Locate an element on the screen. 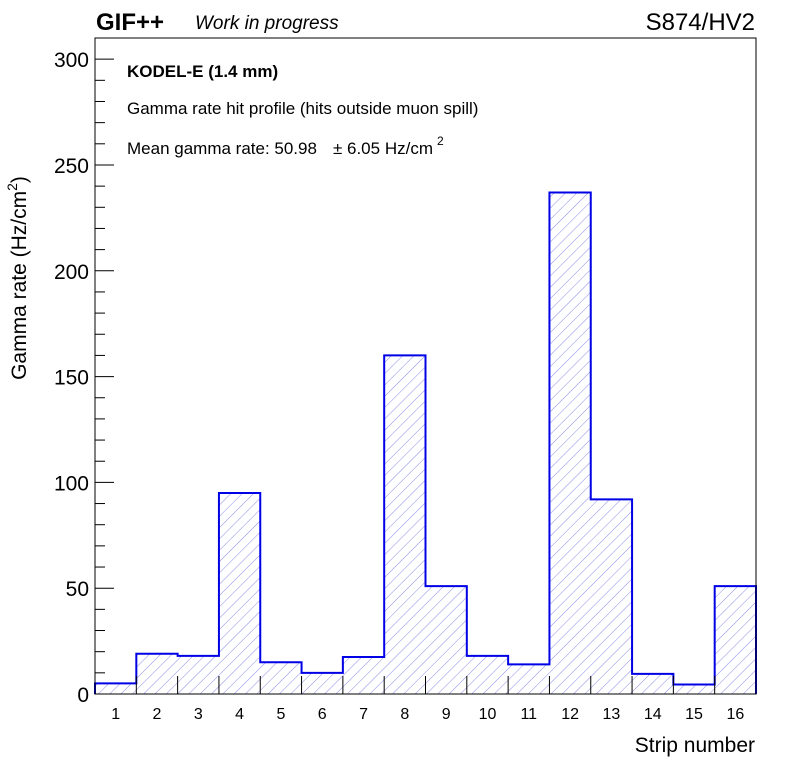  x-tick-label-12: 12 is located at coordinates (570, 714).